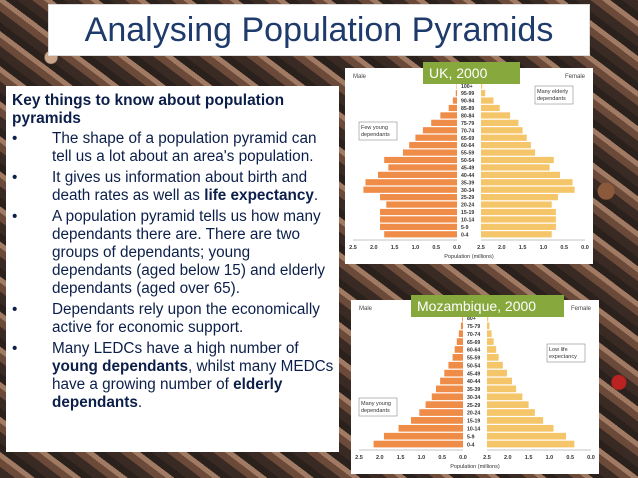 The height and width of the screenshot is (478, 638). Describe the element at coordinates (378, 131) in the screenshot. I see `left-annotation-box` at that location.